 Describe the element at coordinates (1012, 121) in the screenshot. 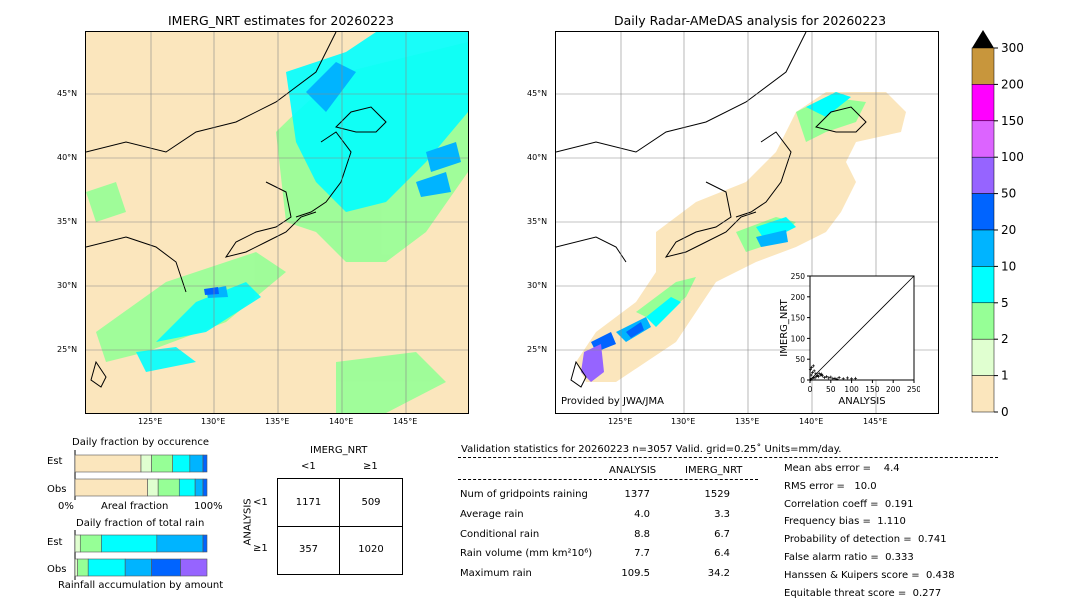

I see `colorbar-tick-label: 150` at that location.